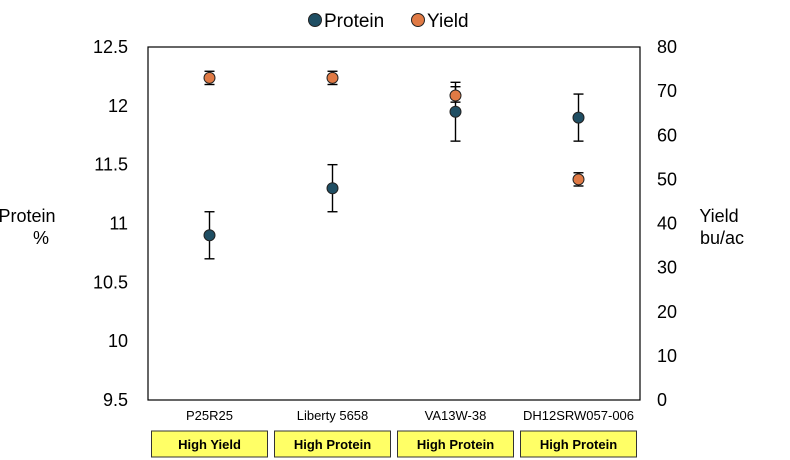  What do you see at coordinates (209, 415) in the screenshot?
I see `category-label: P25R25` at bounding box center [209, 415].